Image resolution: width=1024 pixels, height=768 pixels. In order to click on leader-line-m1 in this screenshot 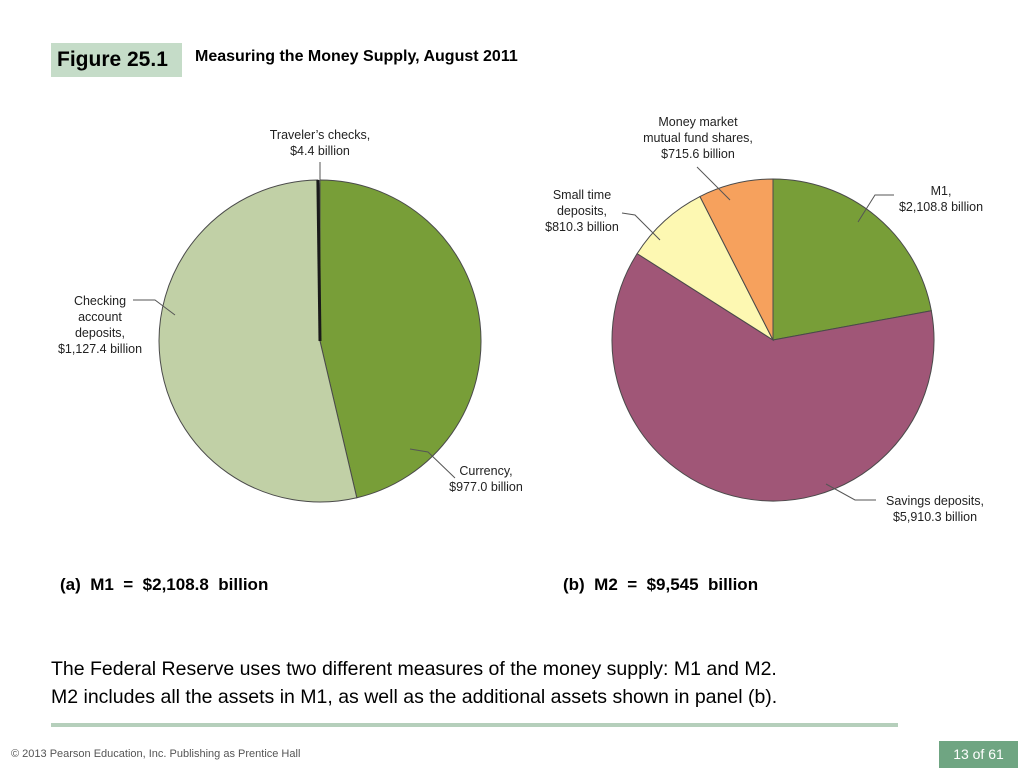, I will do `click(875, 208)`.